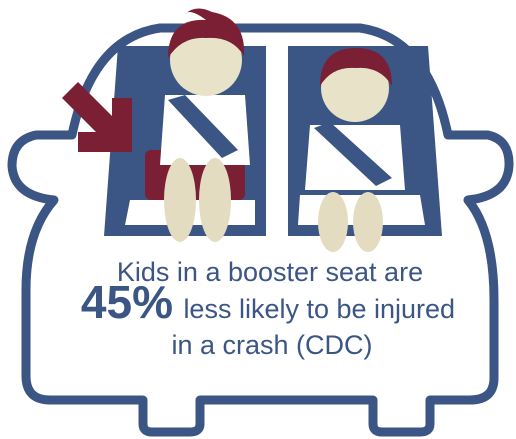 Image resolution: width=516 pixels, height=439 pixels. What do you see at coordinates (277, 141) in the screenshot?
I see `center-pillar` at bounding box center [277, 141].